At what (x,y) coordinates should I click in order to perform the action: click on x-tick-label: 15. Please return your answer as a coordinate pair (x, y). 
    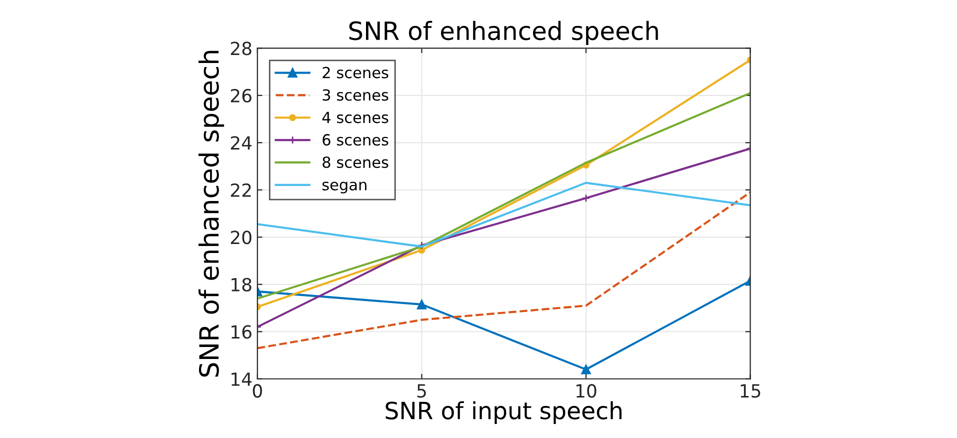
    Looking at the image, I should click on (750, 391).